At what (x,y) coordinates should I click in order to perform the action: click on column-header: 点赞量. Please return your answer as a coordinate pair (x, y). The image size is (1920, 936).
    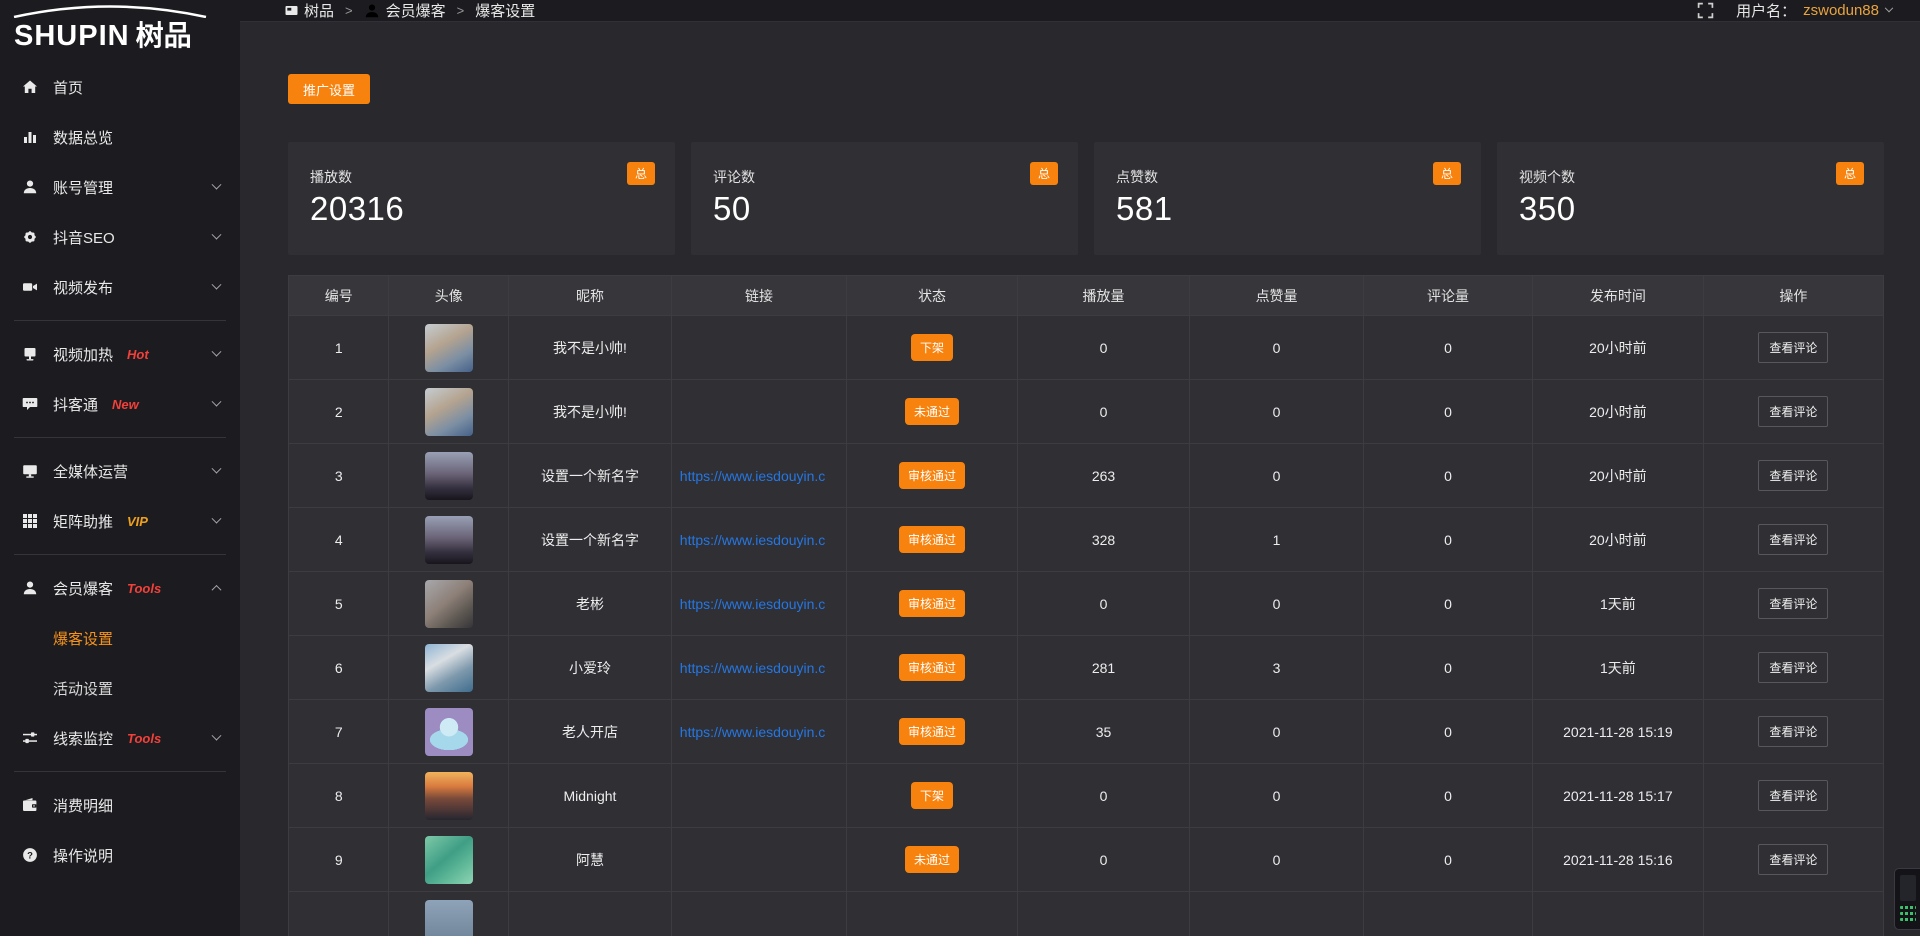
    Looking at the image, I should click on (1276, 295).